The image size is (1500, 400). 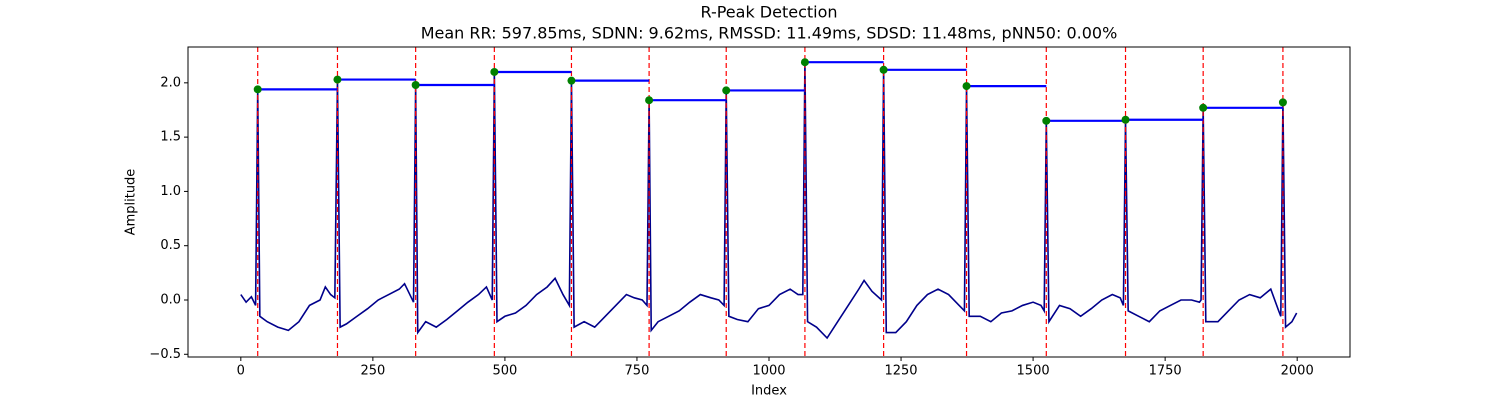 I want to click on y-tick-label: 1.0, so click(x=170, y=191).